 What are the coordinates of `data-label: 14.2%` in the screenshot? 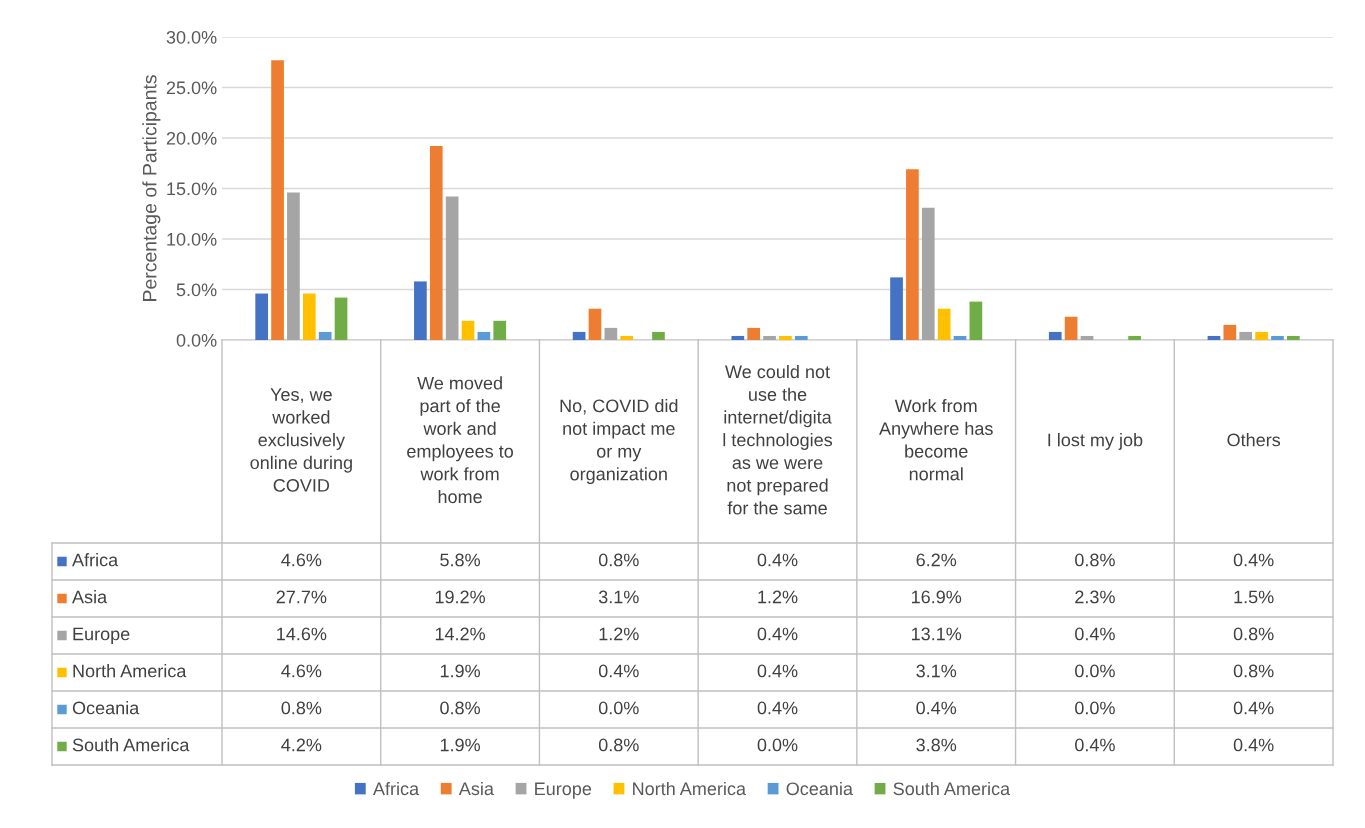 It's located at (460, 634).